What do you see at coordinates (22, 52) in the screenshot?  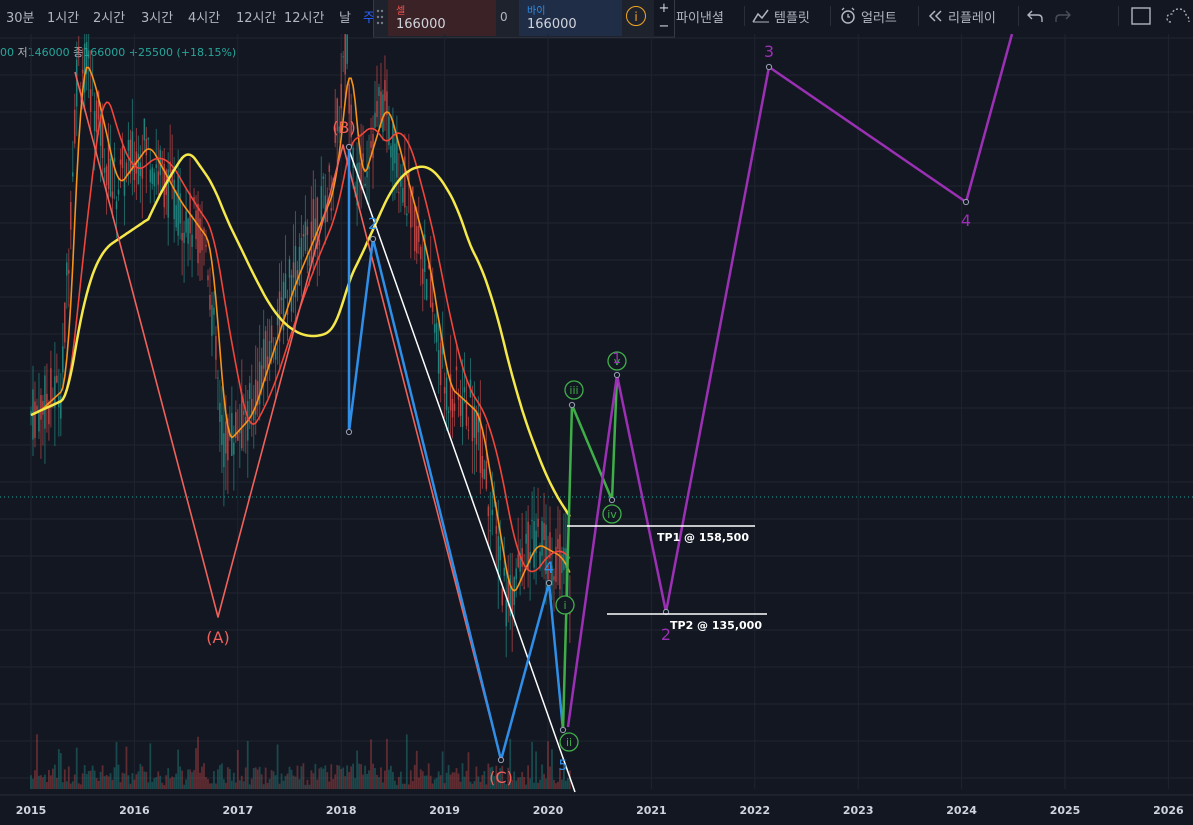 I see `low-label: 저` at bounding box center [22, 52].